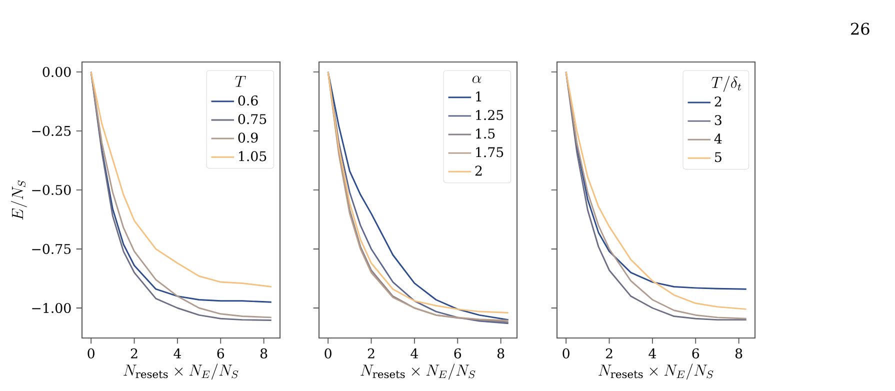 The height and width of the screenshot is (391, 895). What do you see at coordinates (51, 249) in the screenshot?
I see `y-tick-label: −0.75` at bounding box center [51, 249].